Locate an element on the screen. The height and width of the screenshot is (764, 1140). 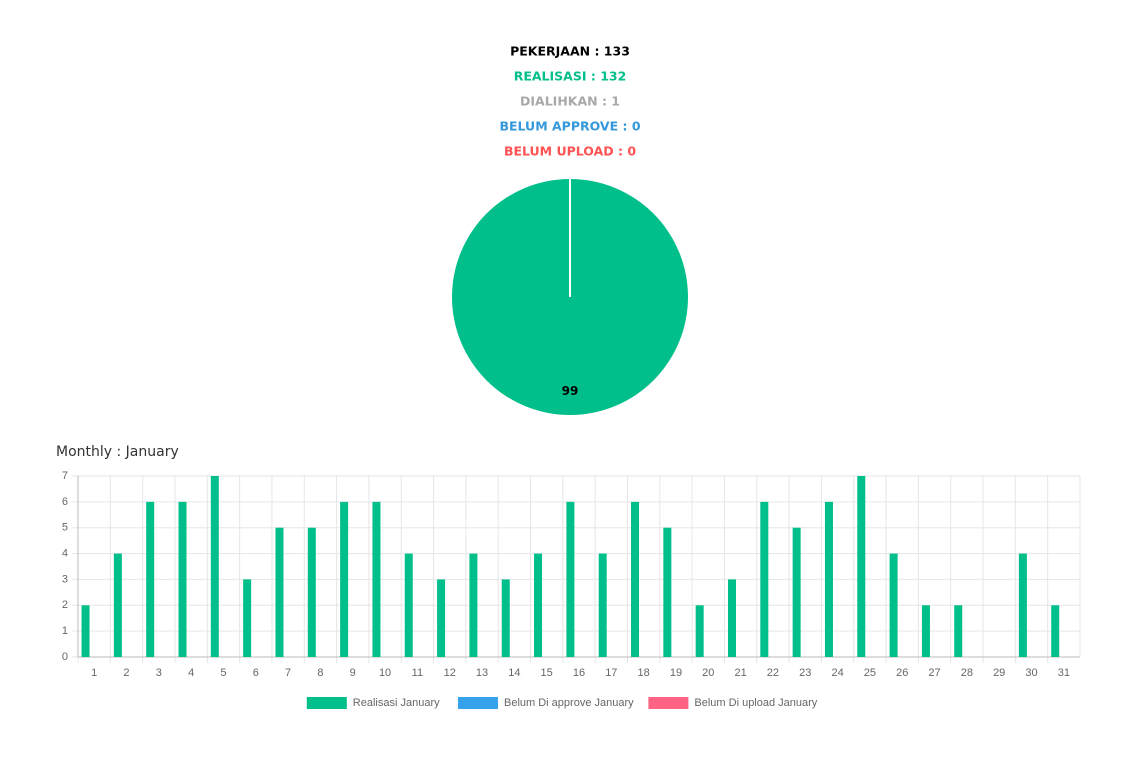
legend-label: Realisasi January is located at coordinates (396, 703).